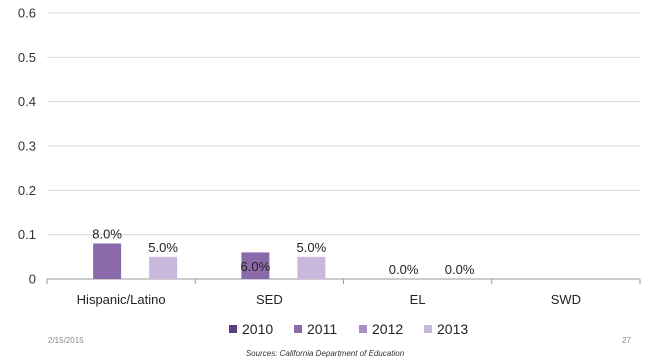  I want to click on y-tick-label: 0.1, so click(27, 234).